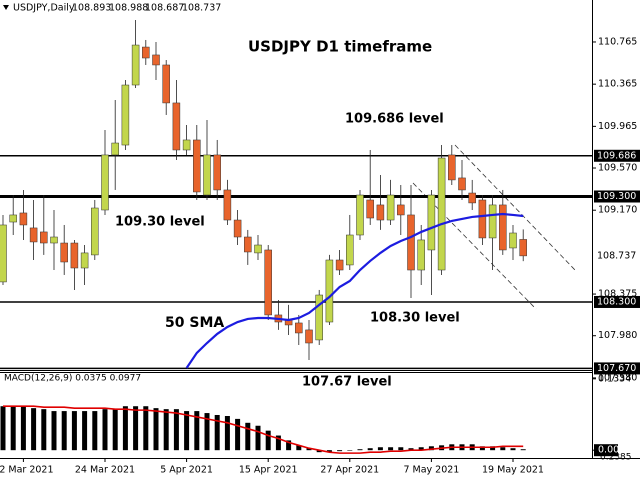  Describe the element at coordinates (431, 470) in the screenshot. I see `x-tick-label: 7 May 2021` at that location.